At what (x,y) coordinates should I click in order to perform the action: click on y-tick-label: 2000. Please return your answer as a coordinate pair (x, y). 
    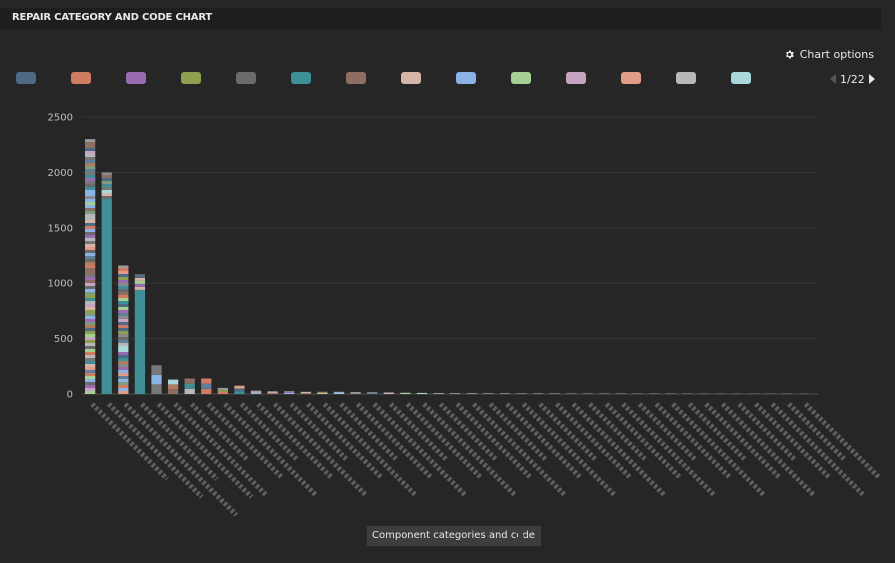
    Looking at the image, I should click on (60, 173).